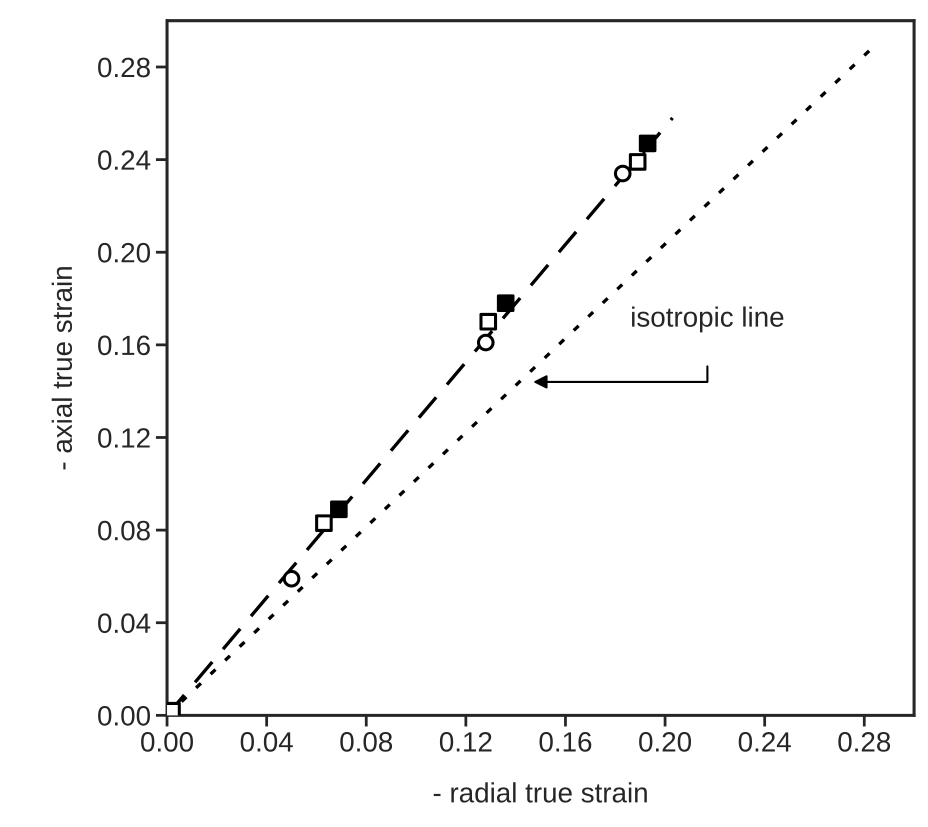  I want to click on y-tick-label: 0.20, so click(124, 252).